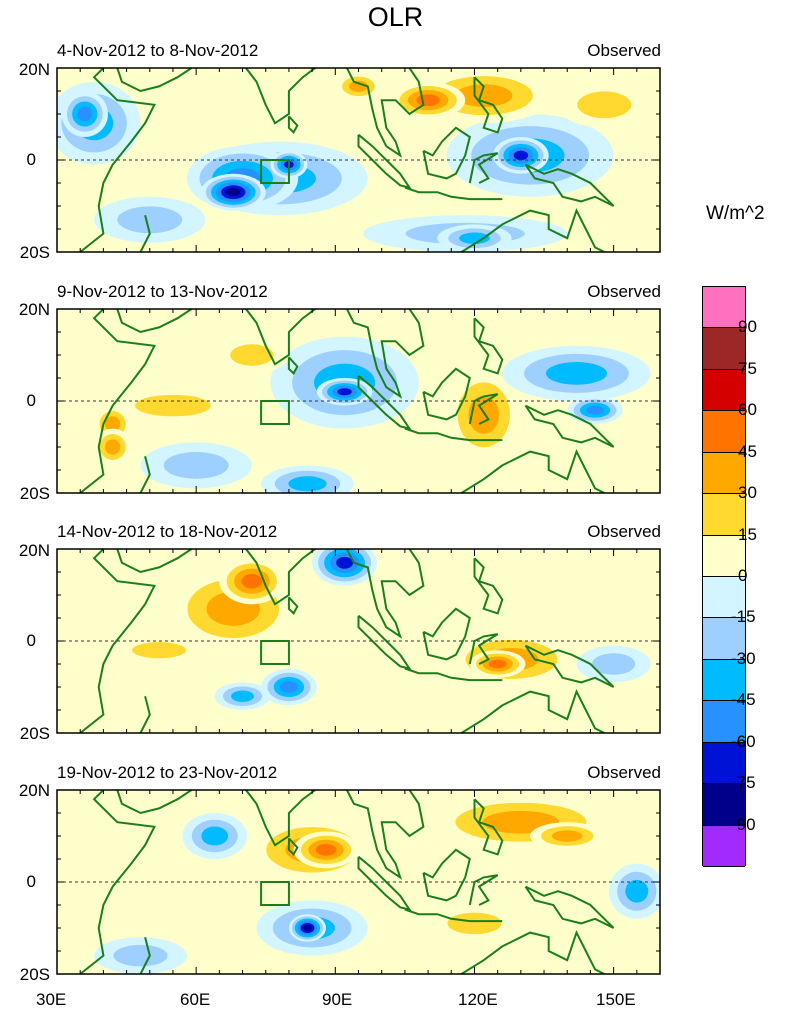  What do you see at coordinates (34, 252) in the screenshot?
I see `panel-1-lat-20s: 20S` at bounding box center [34, 252].